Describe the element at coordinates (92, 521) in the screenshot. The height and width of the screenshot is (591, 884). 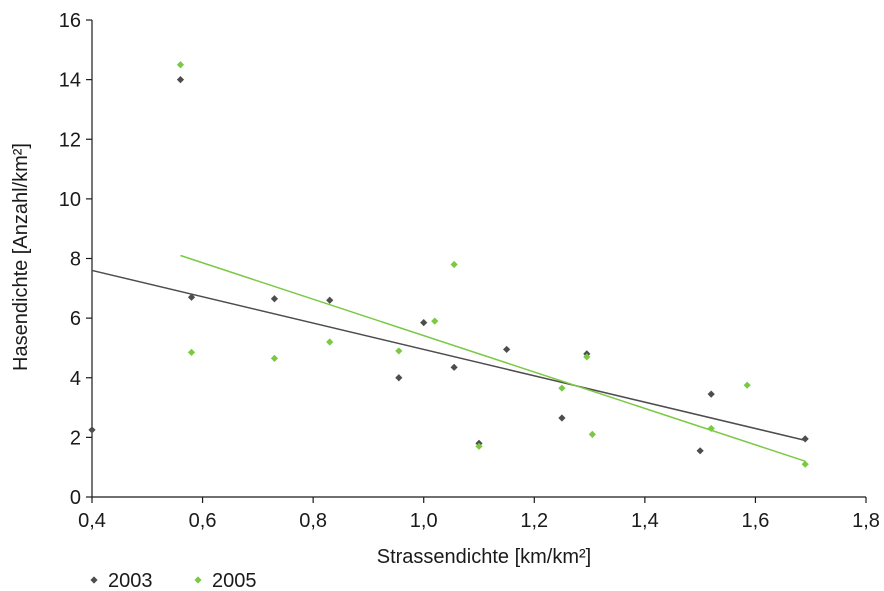
I see `x-tick-label: 0,4` at that location.